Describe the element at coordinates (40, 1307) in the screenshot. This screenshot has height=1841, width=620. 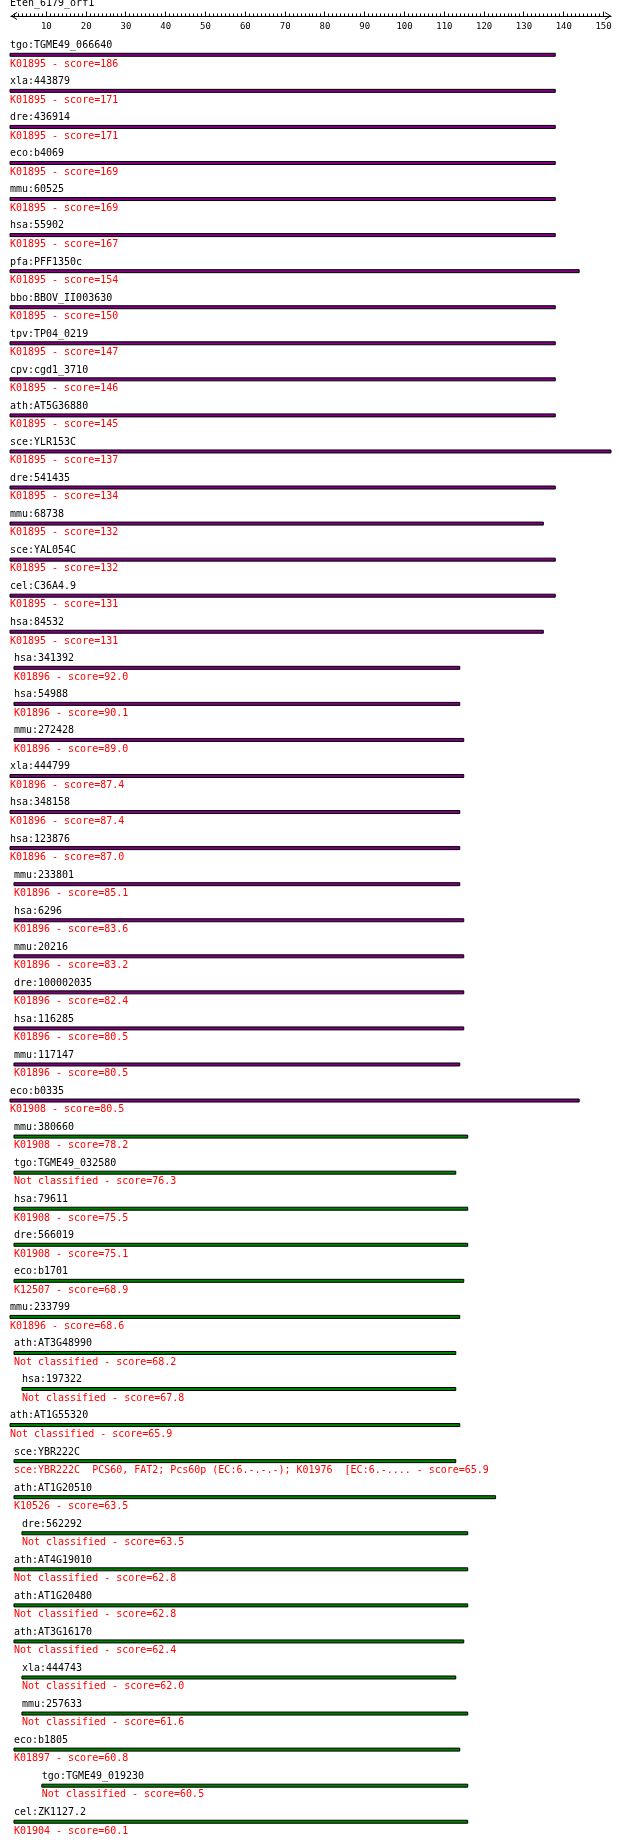
I see `y-tick-label: mmu:233799` at that location.